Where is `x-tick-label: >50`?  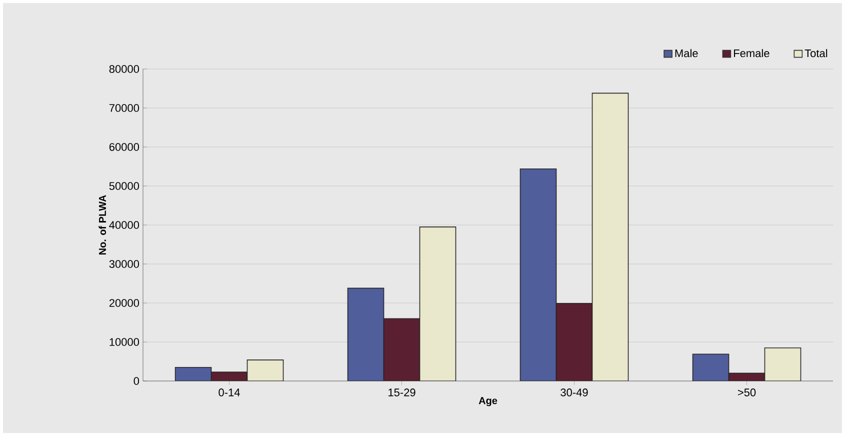
x-tick-label: >50 is located at coordinates (747, 392).